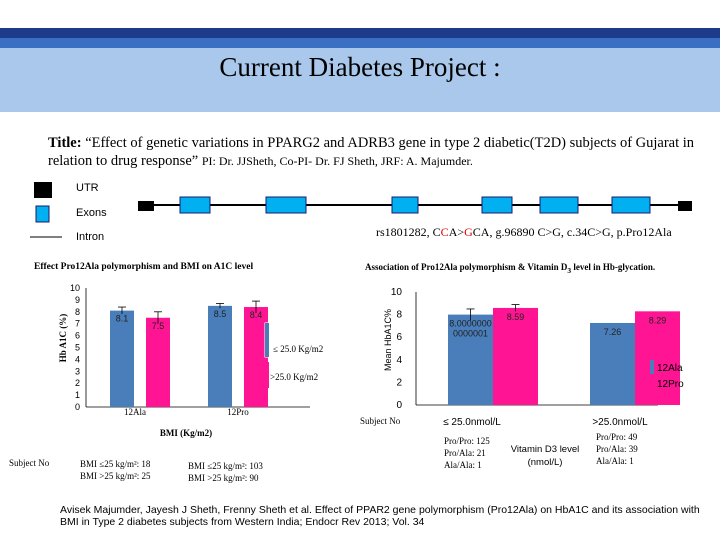  I want to click on header-stripe-mid, so click(360, 43).